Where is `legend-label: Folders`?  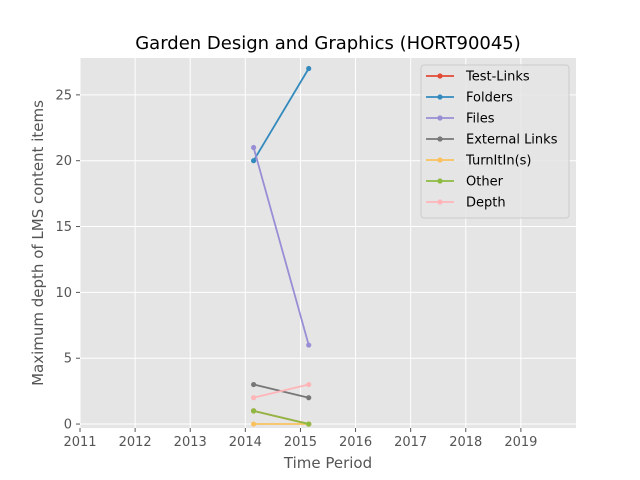
legend-label: Folders is located at coordinates (489, 98).